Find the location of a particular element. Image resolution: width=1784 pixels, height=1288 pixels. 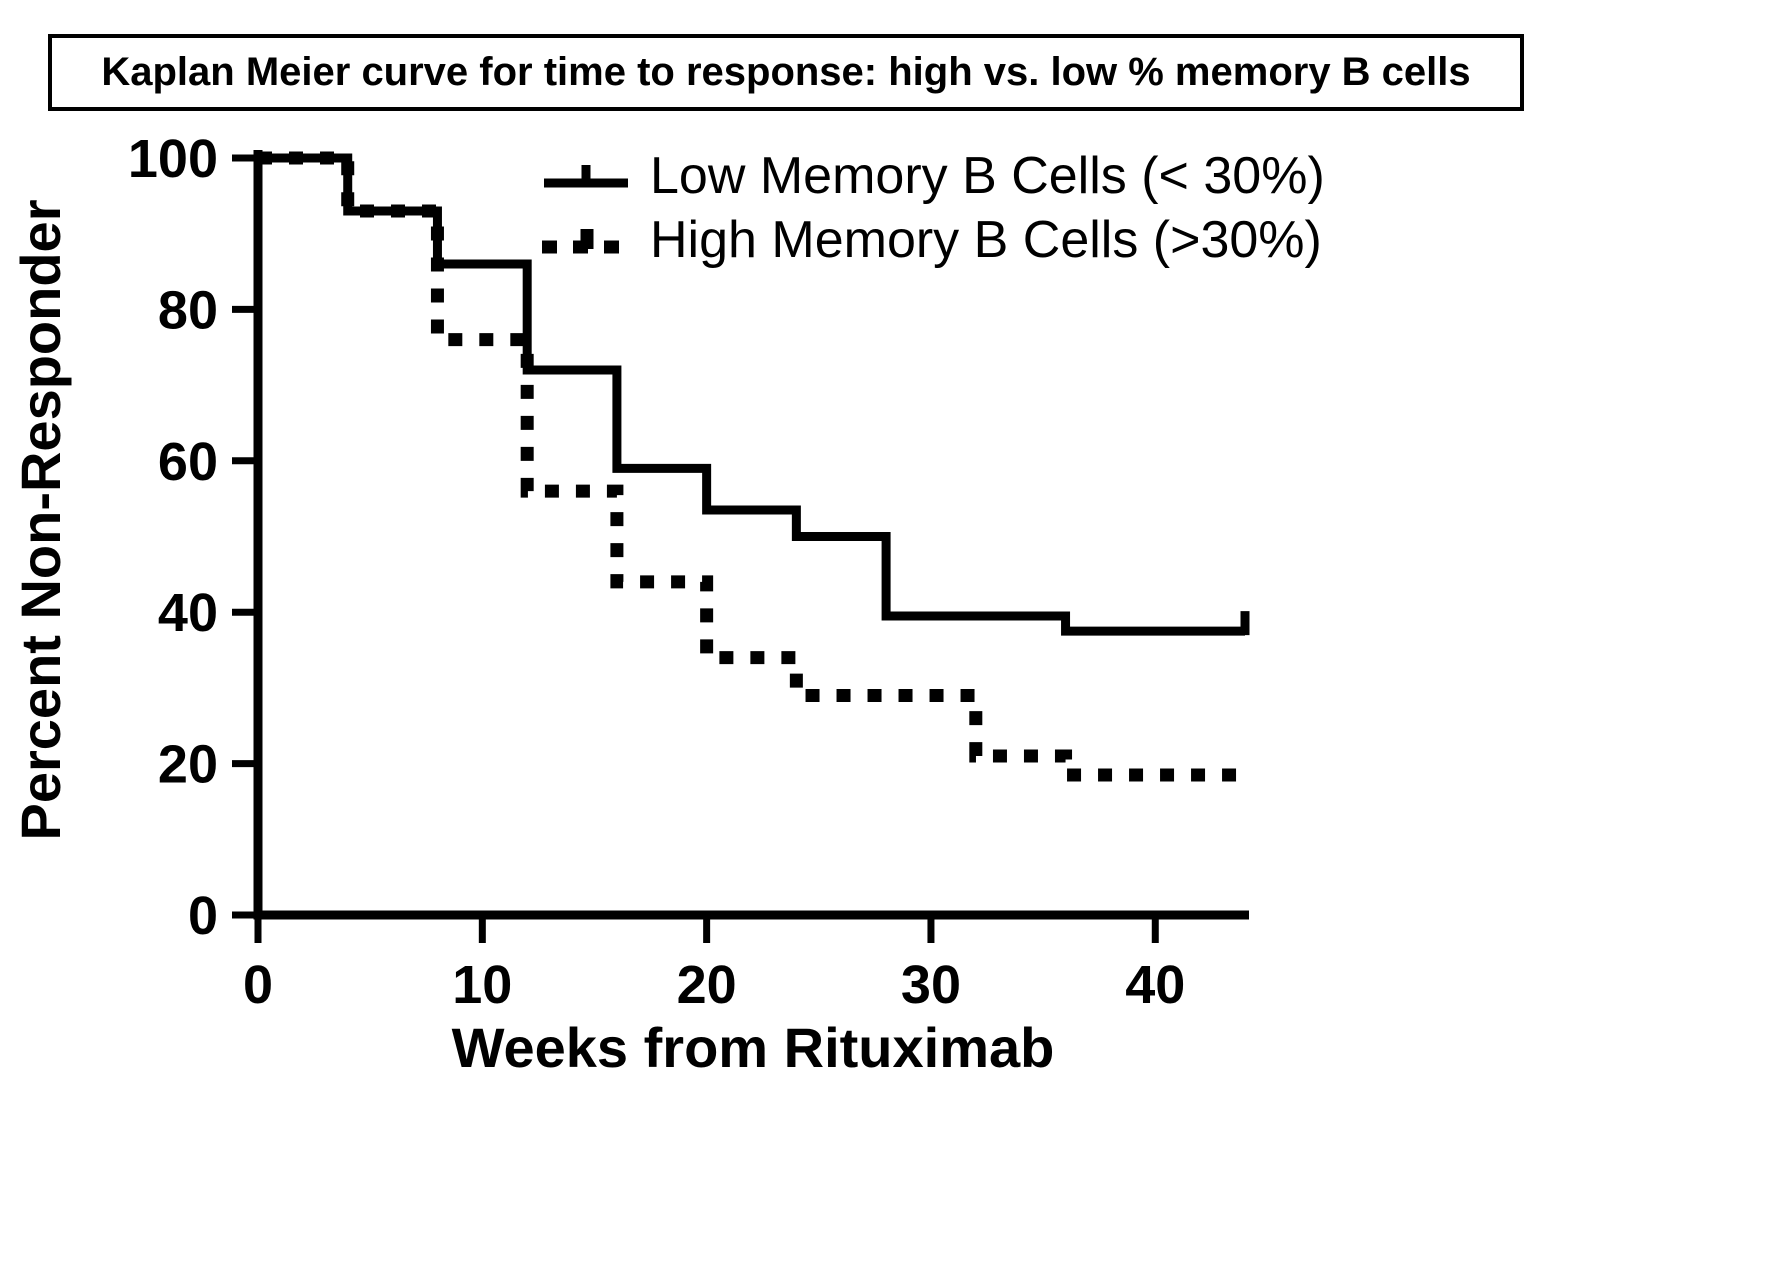

x-tick-label: 10 is located at coordinates (482, 985).